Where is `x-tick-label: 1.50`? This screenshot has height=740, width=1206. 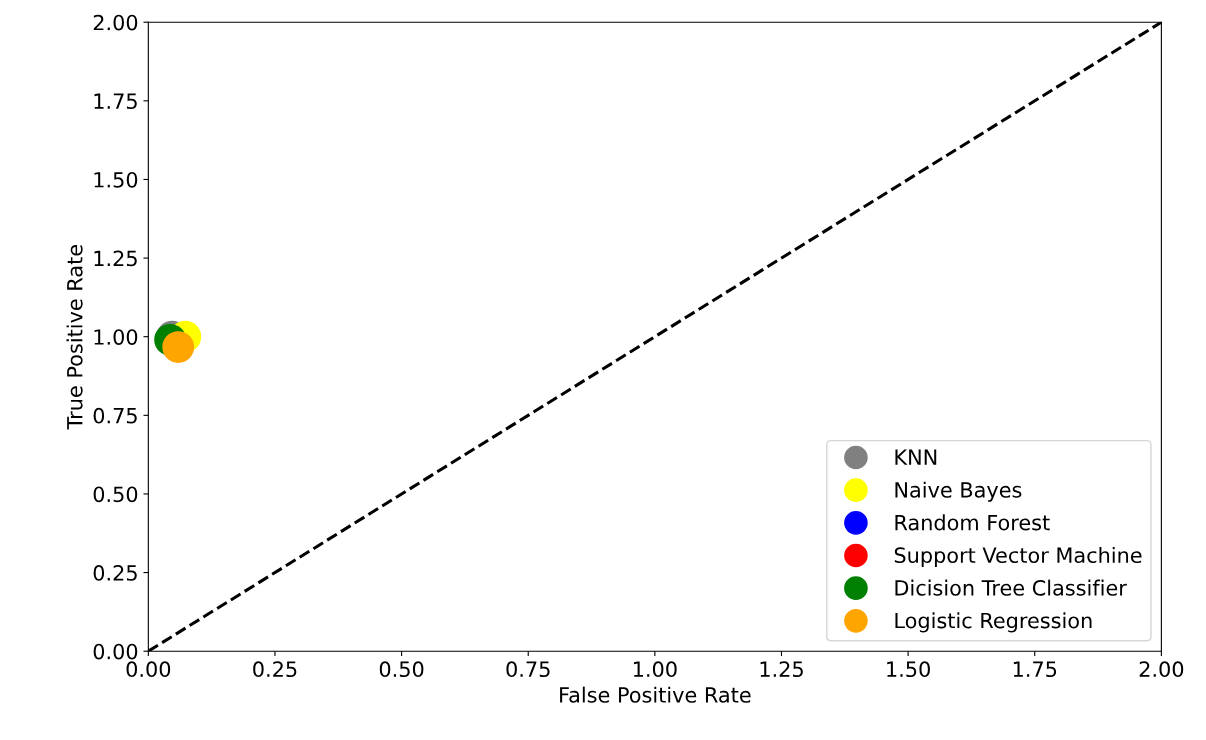 x-tick-label: 1.50 is located at coordinates (908, 669).